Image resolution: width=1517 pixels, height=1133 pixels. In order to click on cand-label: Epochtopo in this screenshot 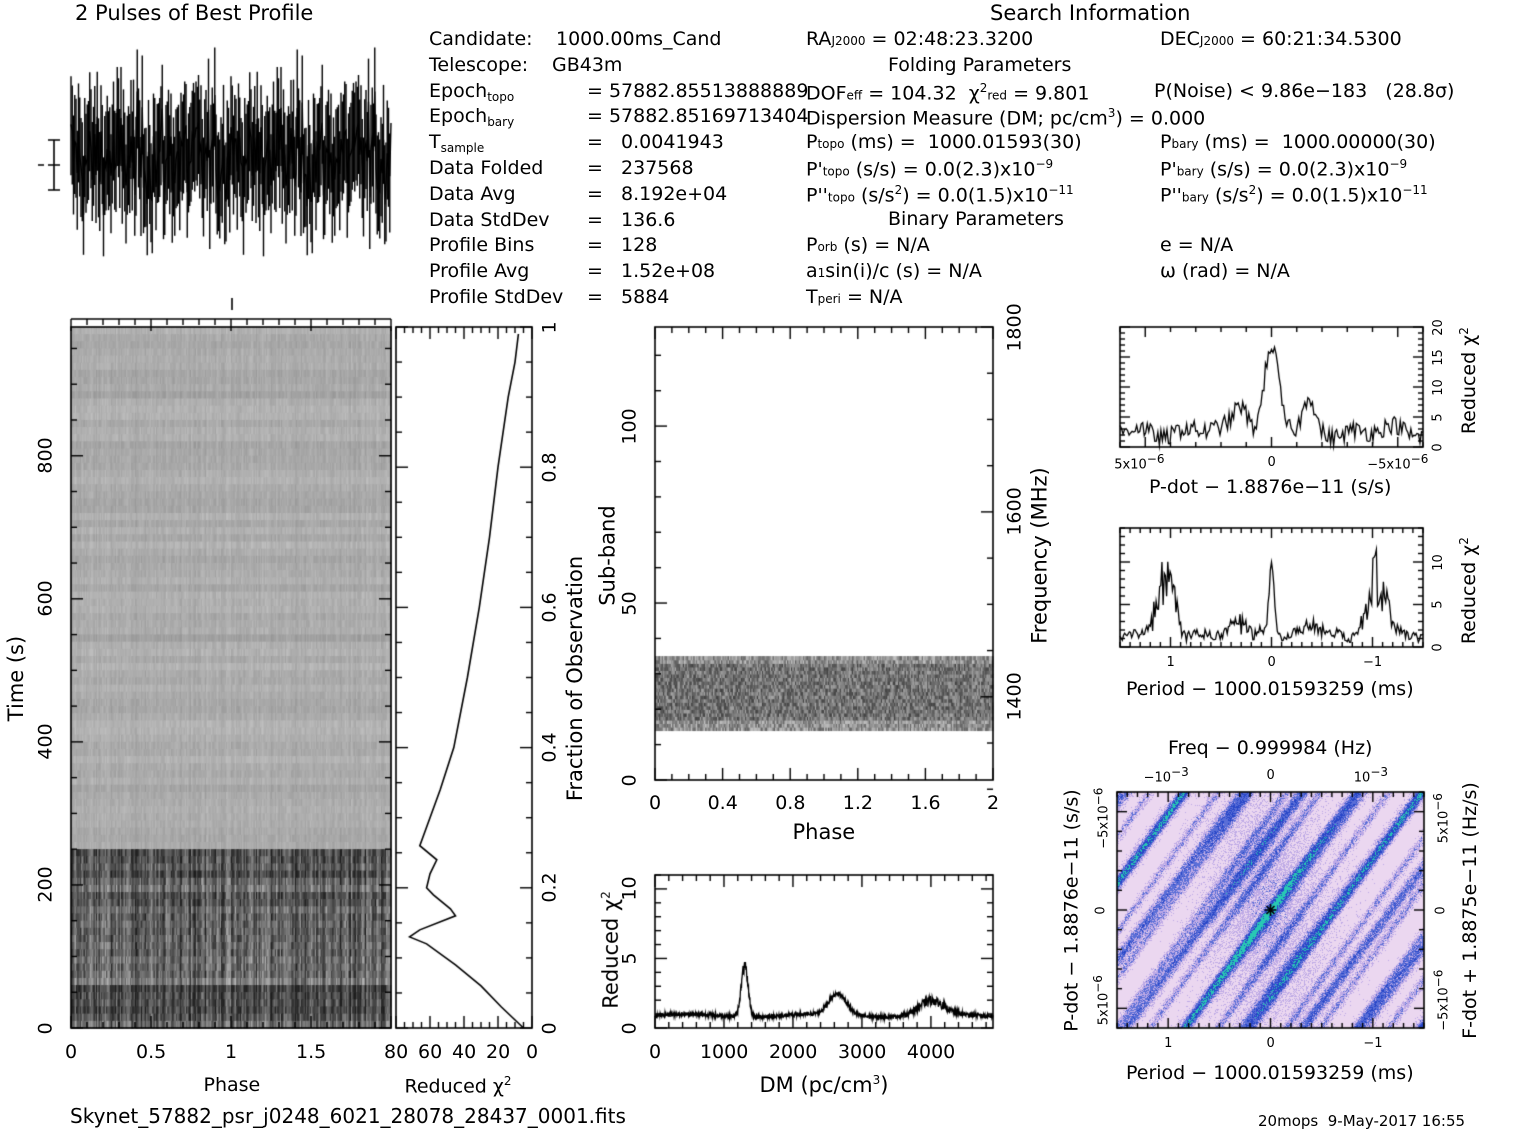, I will do `click(472, 91)`.